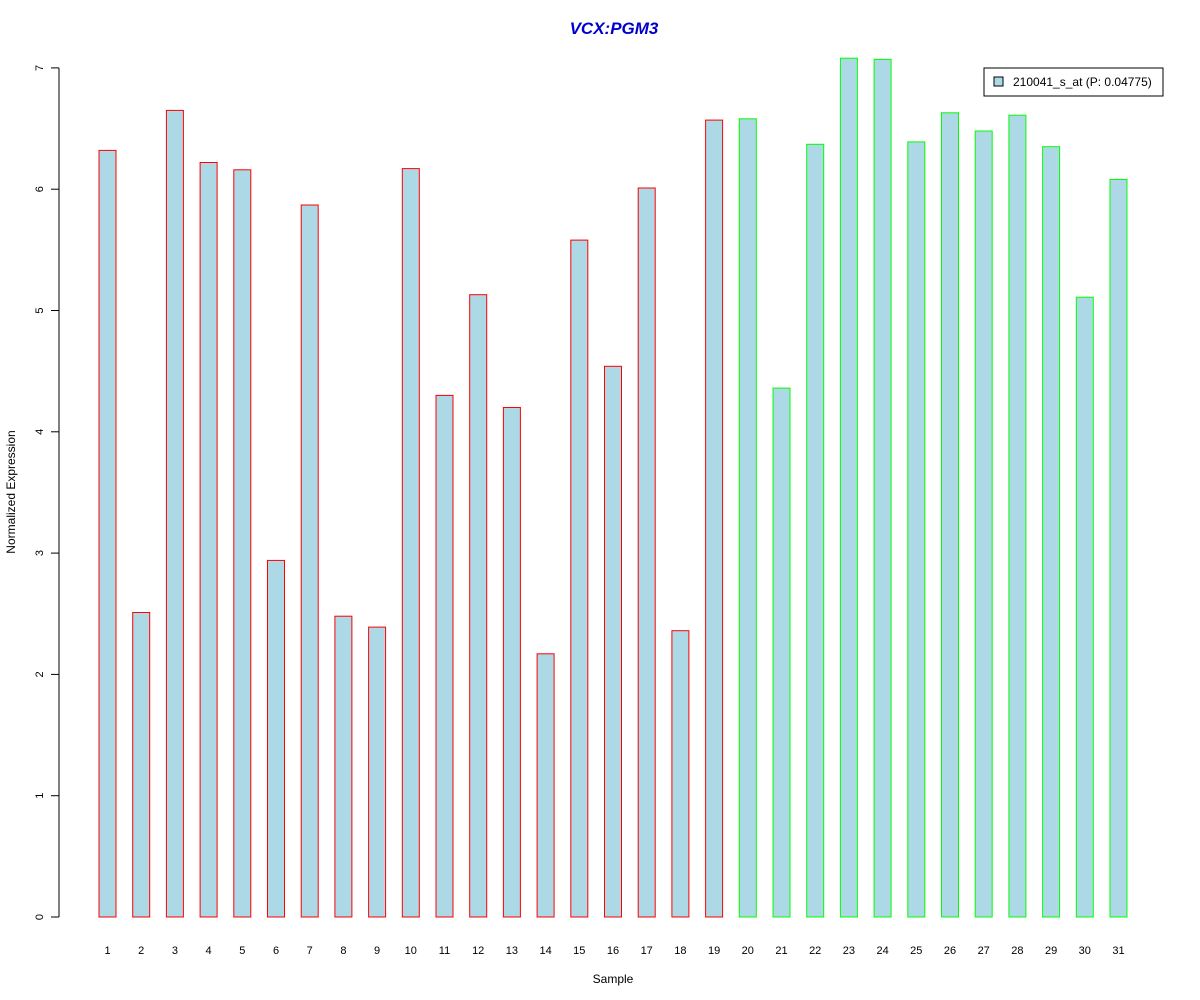  What do you see at coordinates (647, 951) in the screenshot?
I see `x-tick-label: 17` at bounding box center [647, 951].